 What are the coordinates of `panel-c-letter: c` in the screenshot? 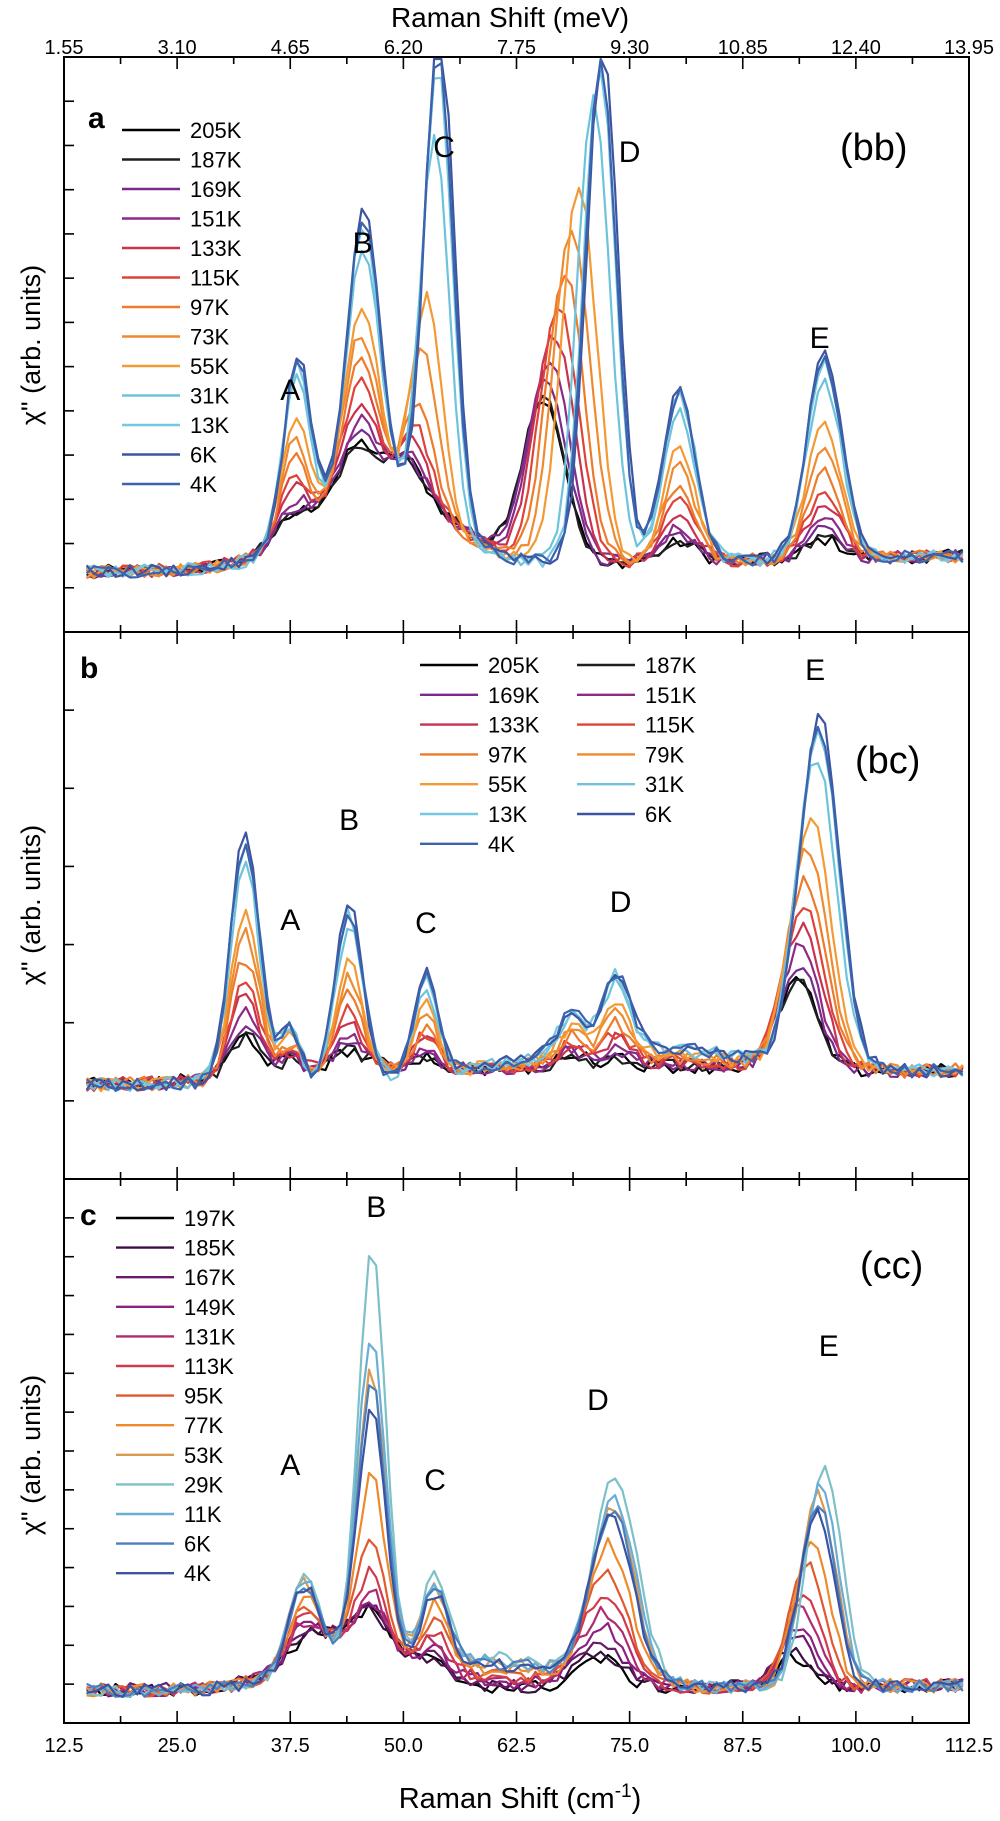 It's located at (88, 1215).